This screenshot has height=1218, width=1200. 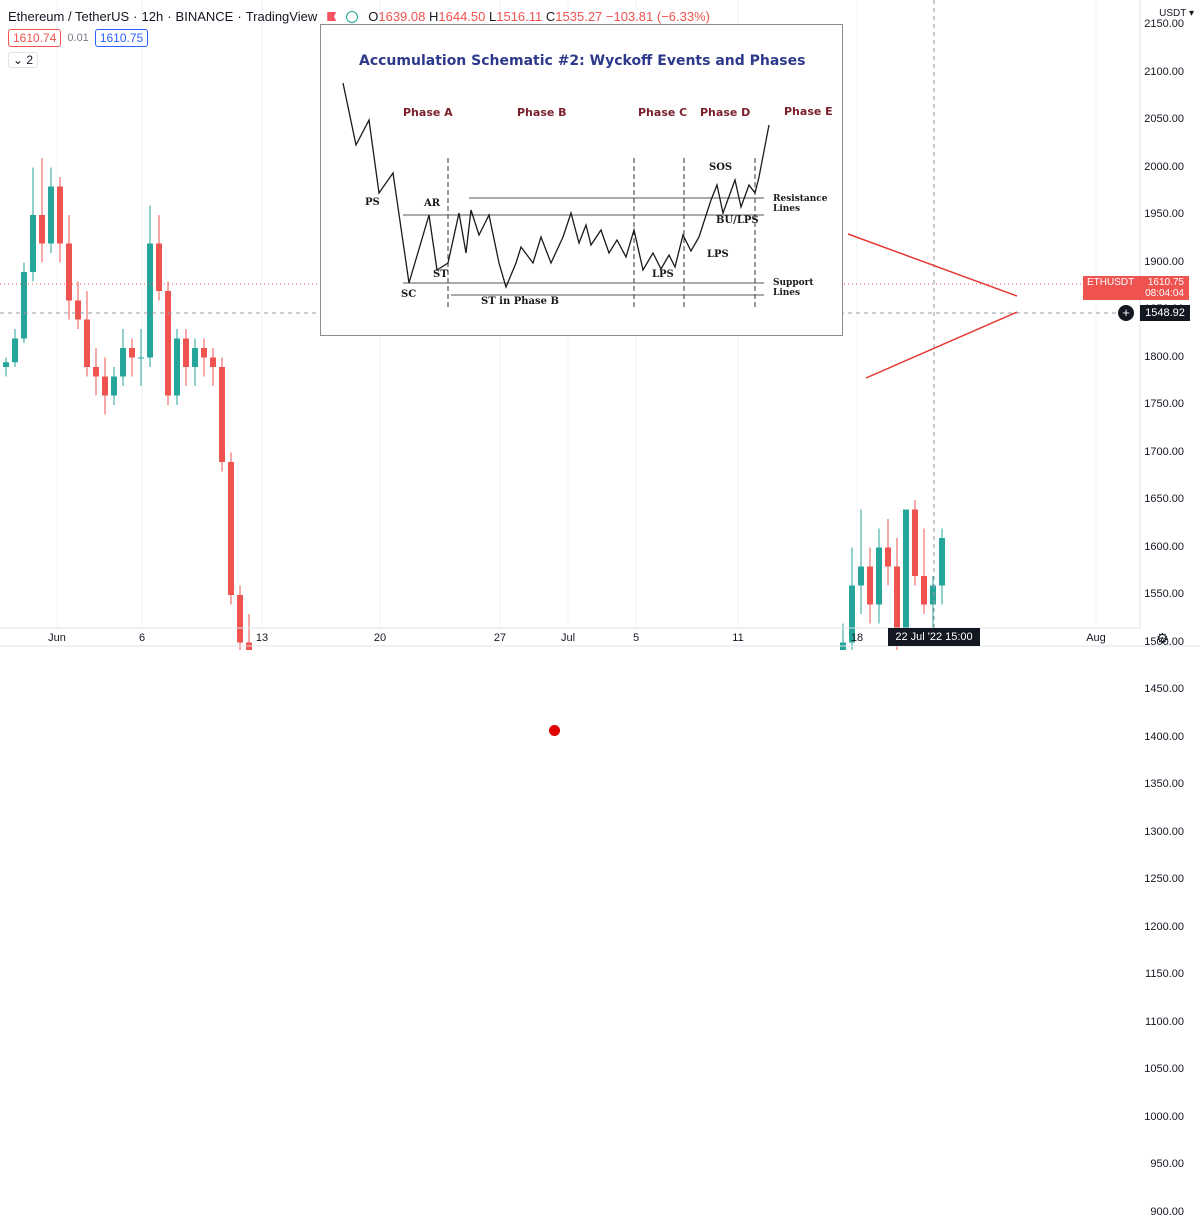 What do you see at coordinates (1164, 499) in the screenshot?
I see `price-tick-label: 1650.00` at bounding box center [1164, 499].